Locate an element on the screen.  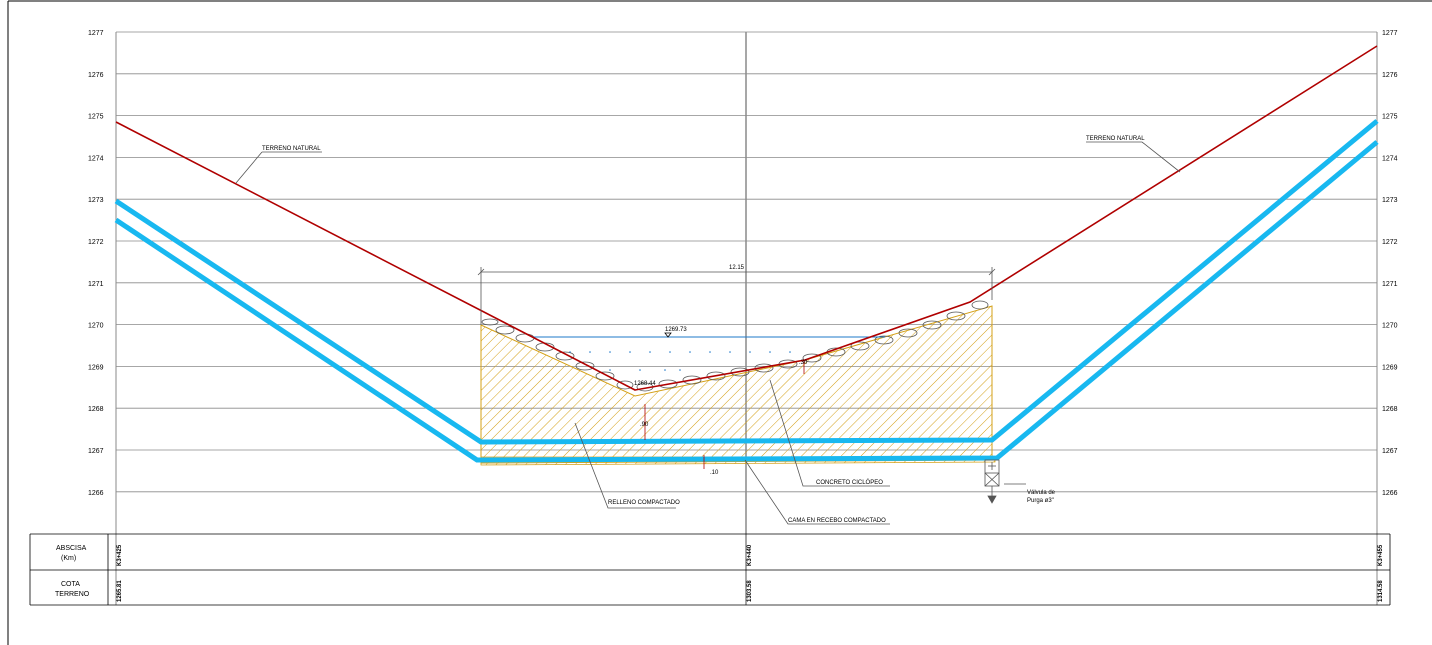
elevation-tick-label-right: 1275 is located at coordinates (1390, 117).